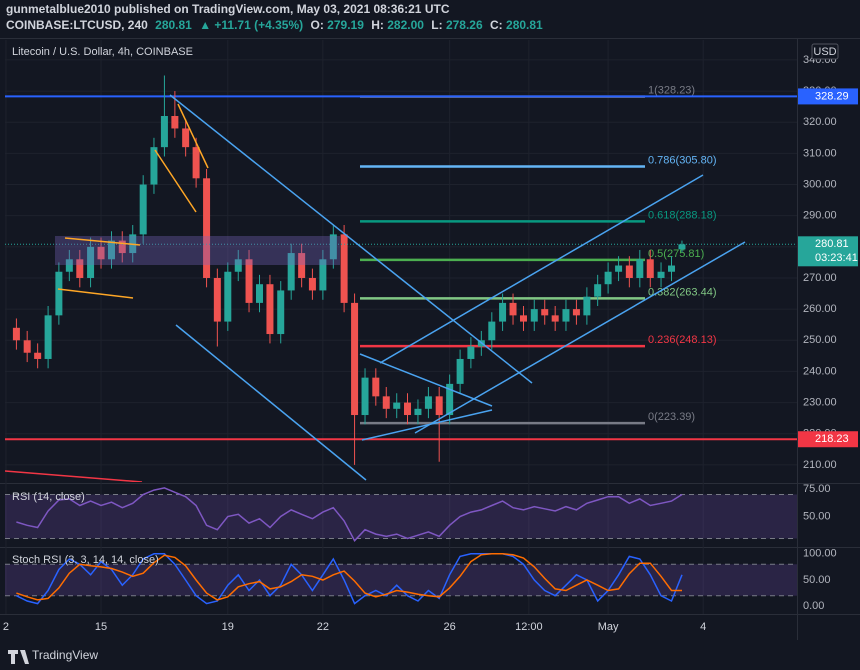 Image resolution: width=860 pixels, height=670 pixels. What do you see at coordinates (676, 254) in the screenshot?
I see `fib-label: 0.5(275.81)` at bounding box center [676, 254].